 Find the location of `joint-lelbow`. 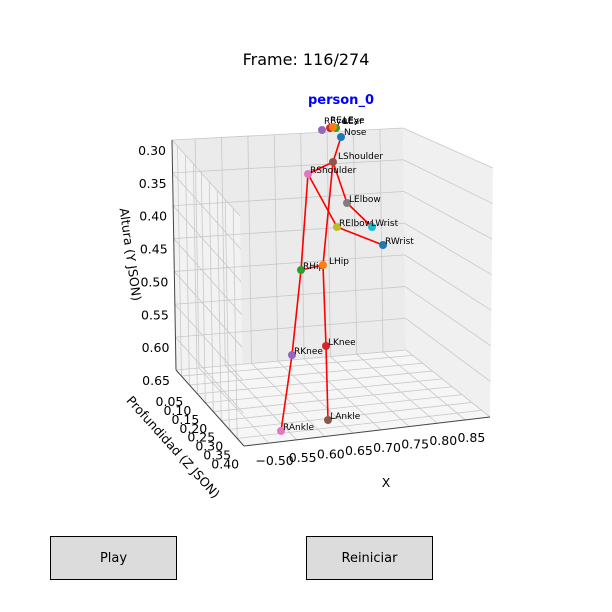

joint-lelbow is located at coordinates (347, 203).